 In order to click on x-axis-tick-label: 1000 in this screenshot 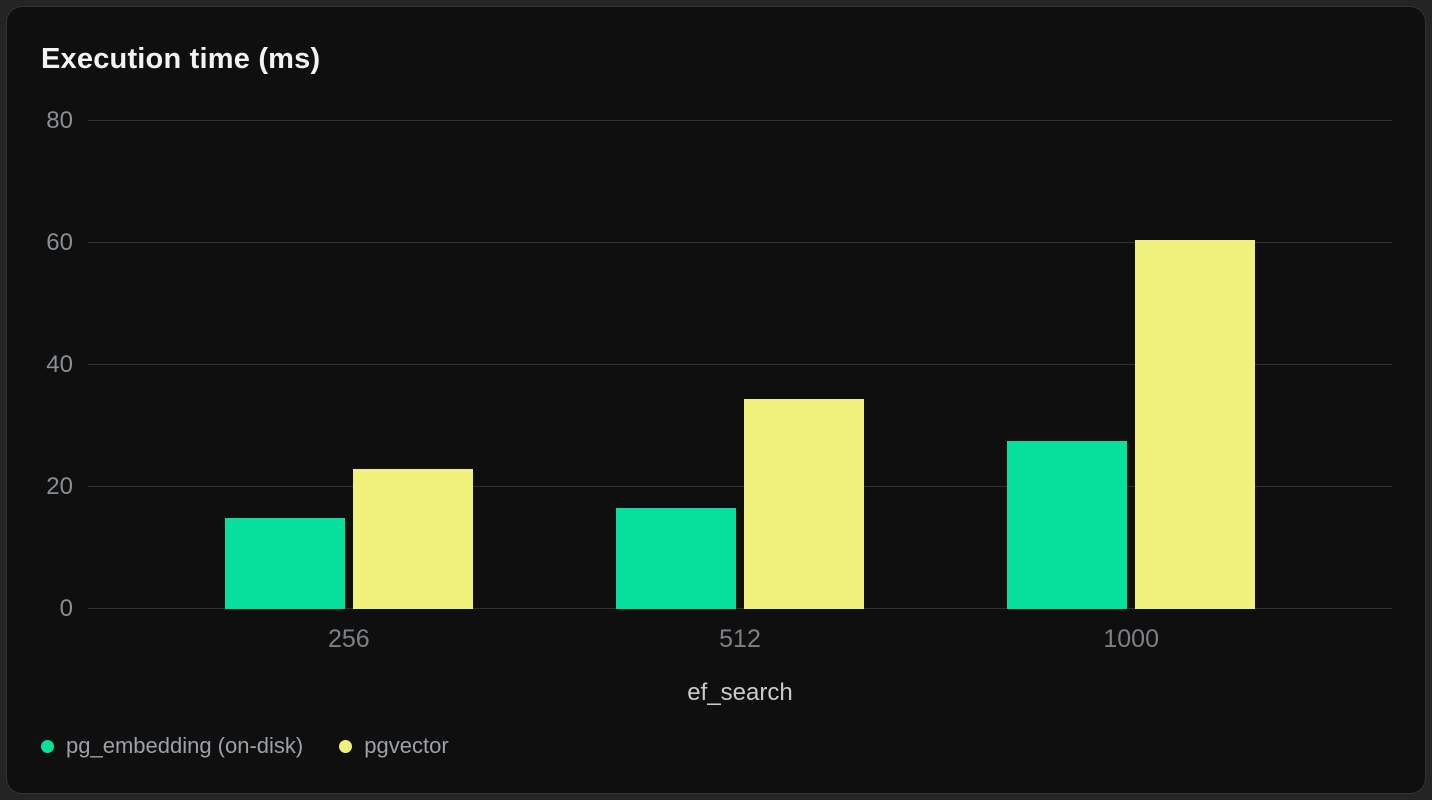, I will do `click(1131, 639)`.